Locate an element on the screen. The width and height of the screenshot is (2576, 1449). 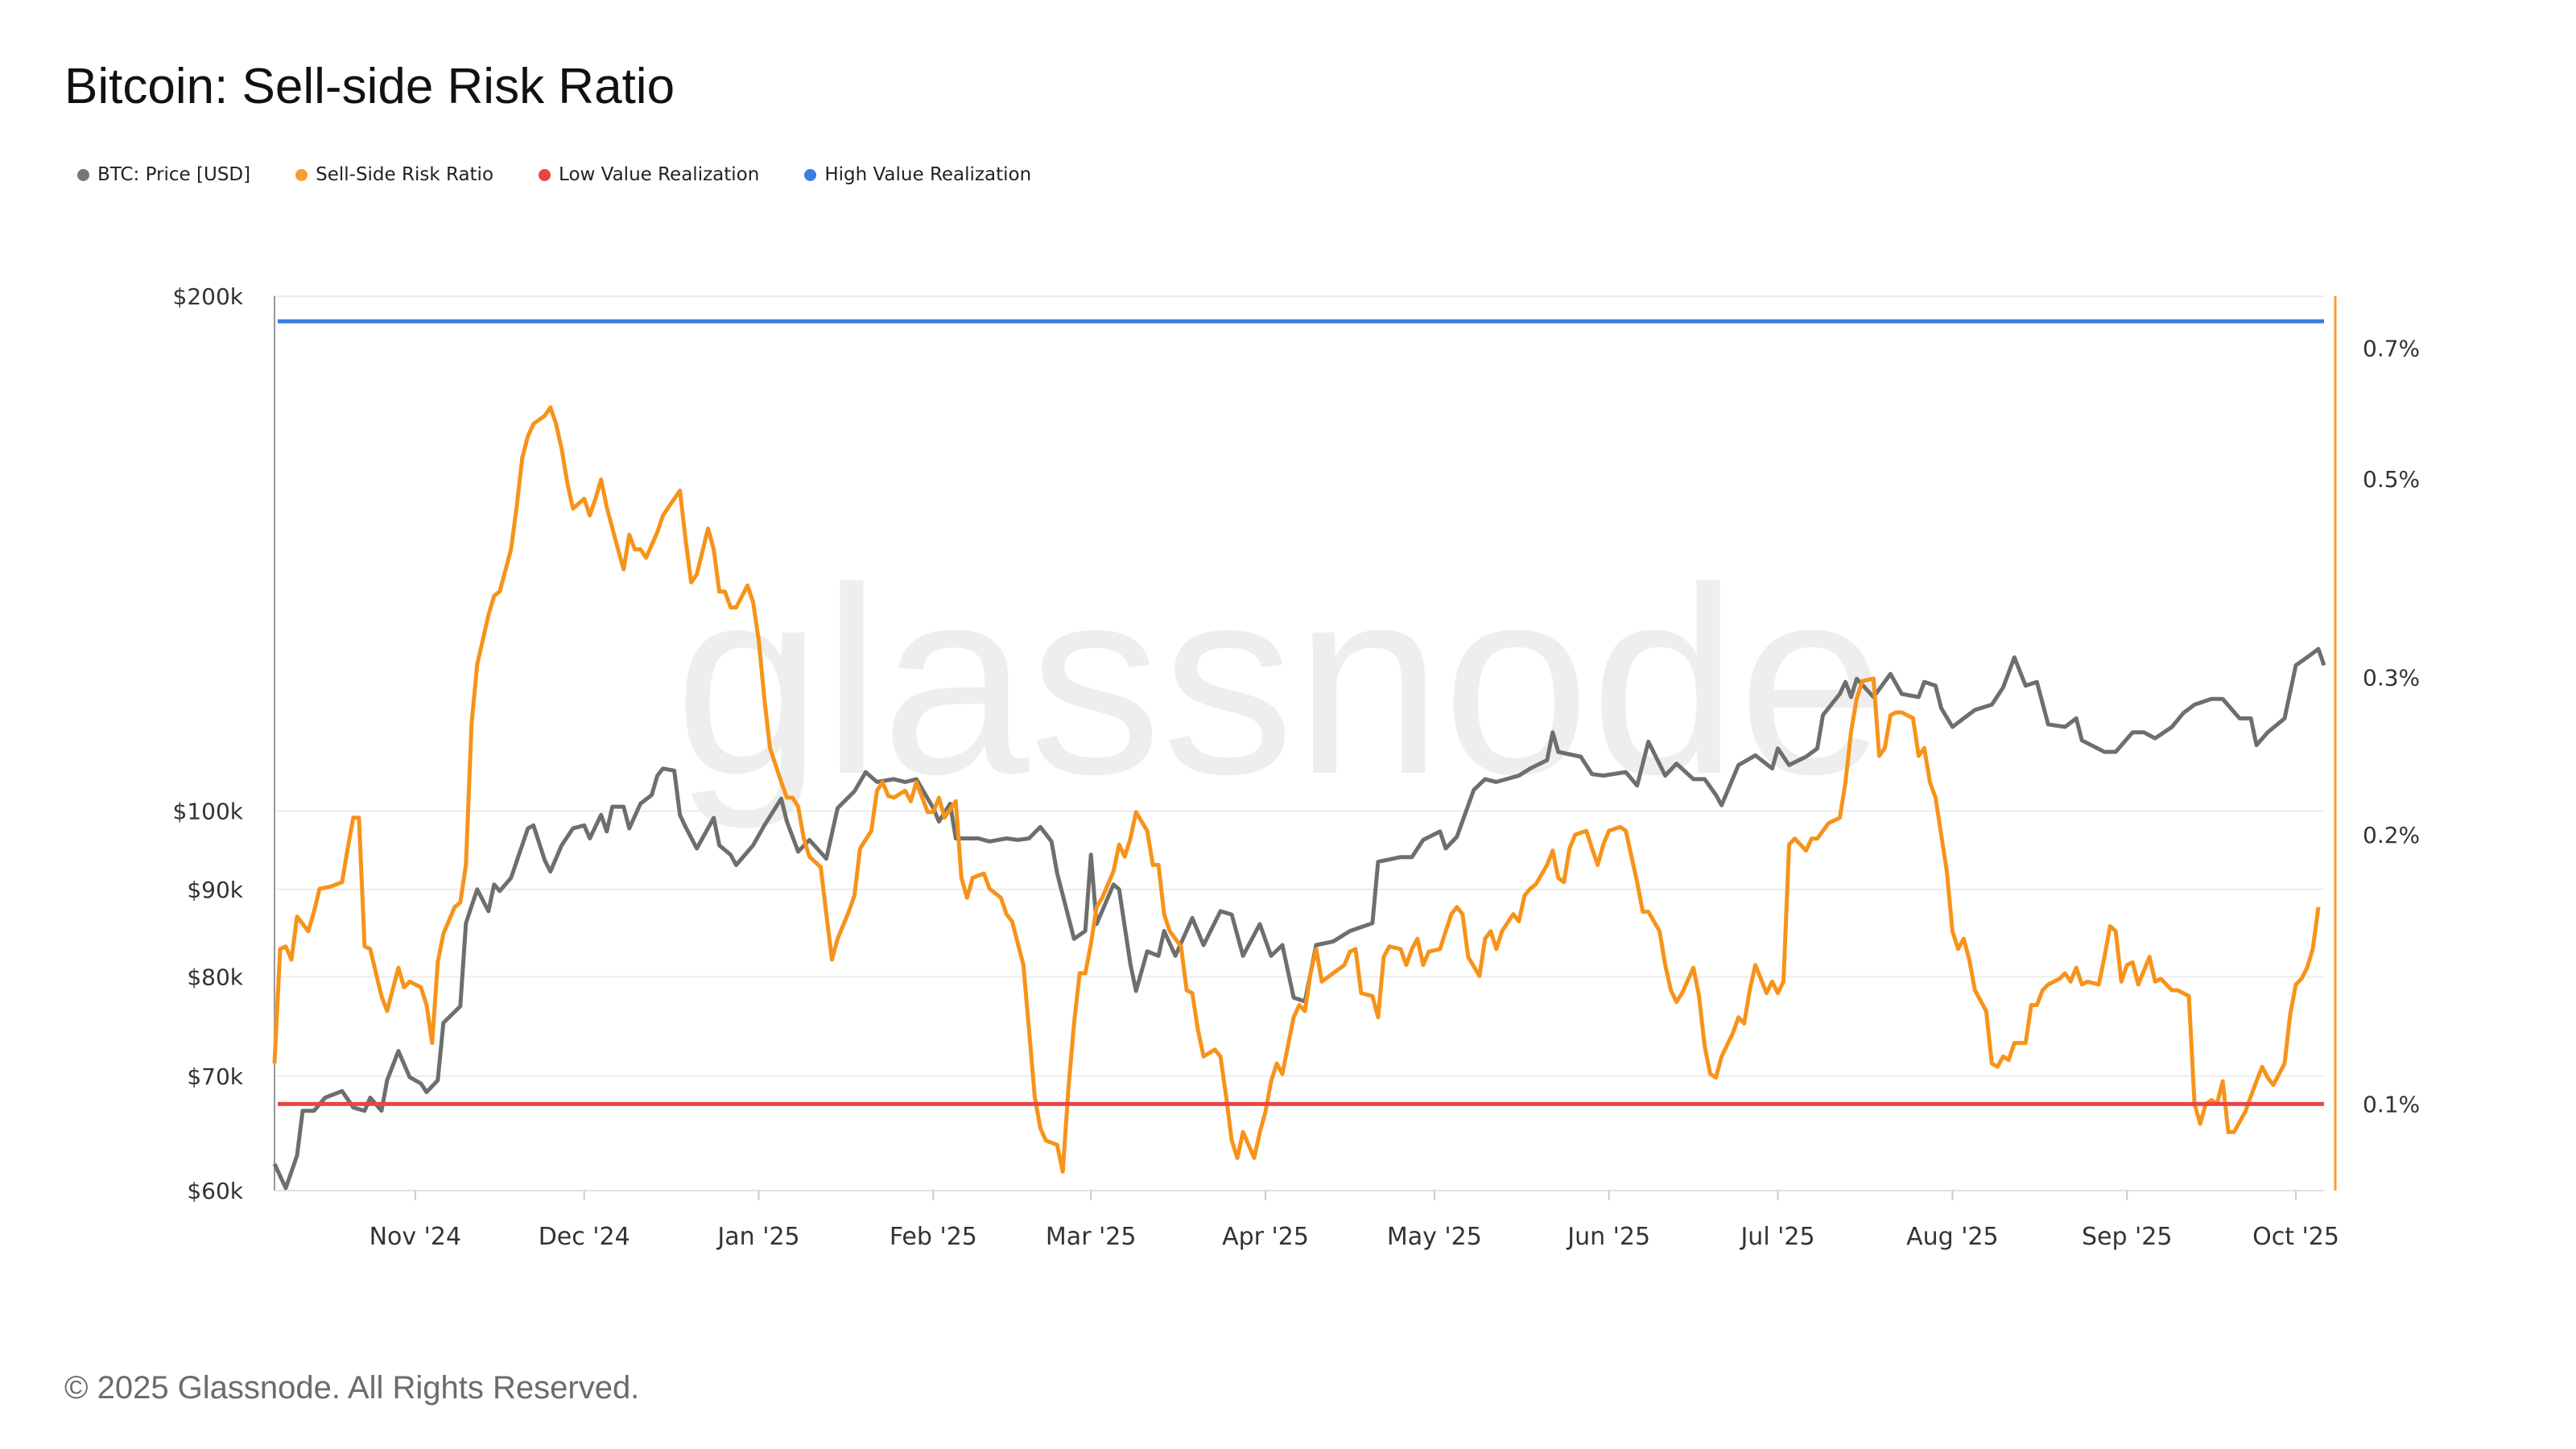
legend-label: Low Value Realization is located at coordinates (659, 174).